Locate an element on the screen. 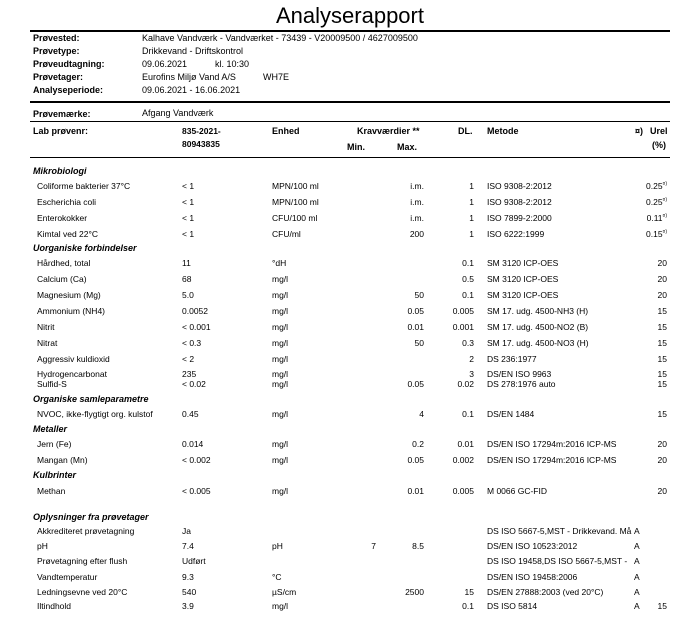 This screenshot has height=631, width=700. cell-parameter: Nitrat is located at coordinates (47, 343).